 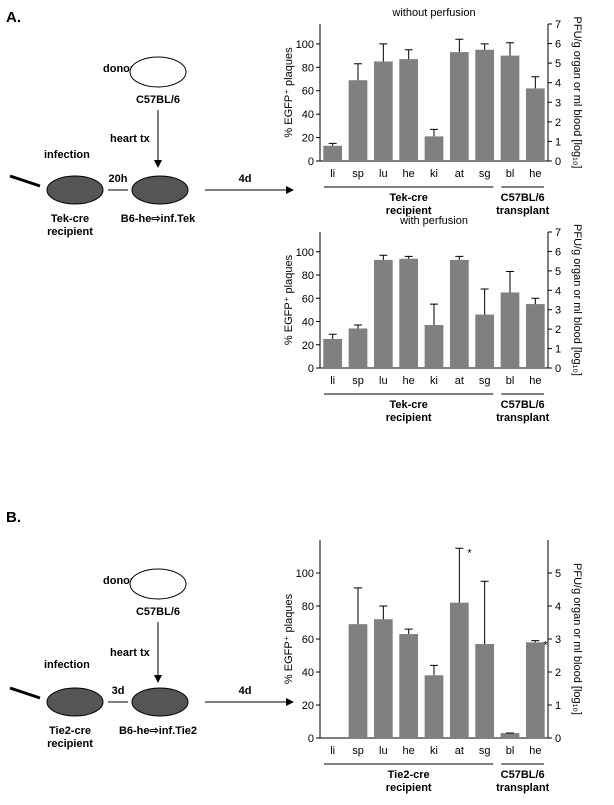 What do you see at coordinates (158, 219) in the screenshot?
I see `result-label: B6-he⇨inf.Tek` at bounding box center [158, 219].